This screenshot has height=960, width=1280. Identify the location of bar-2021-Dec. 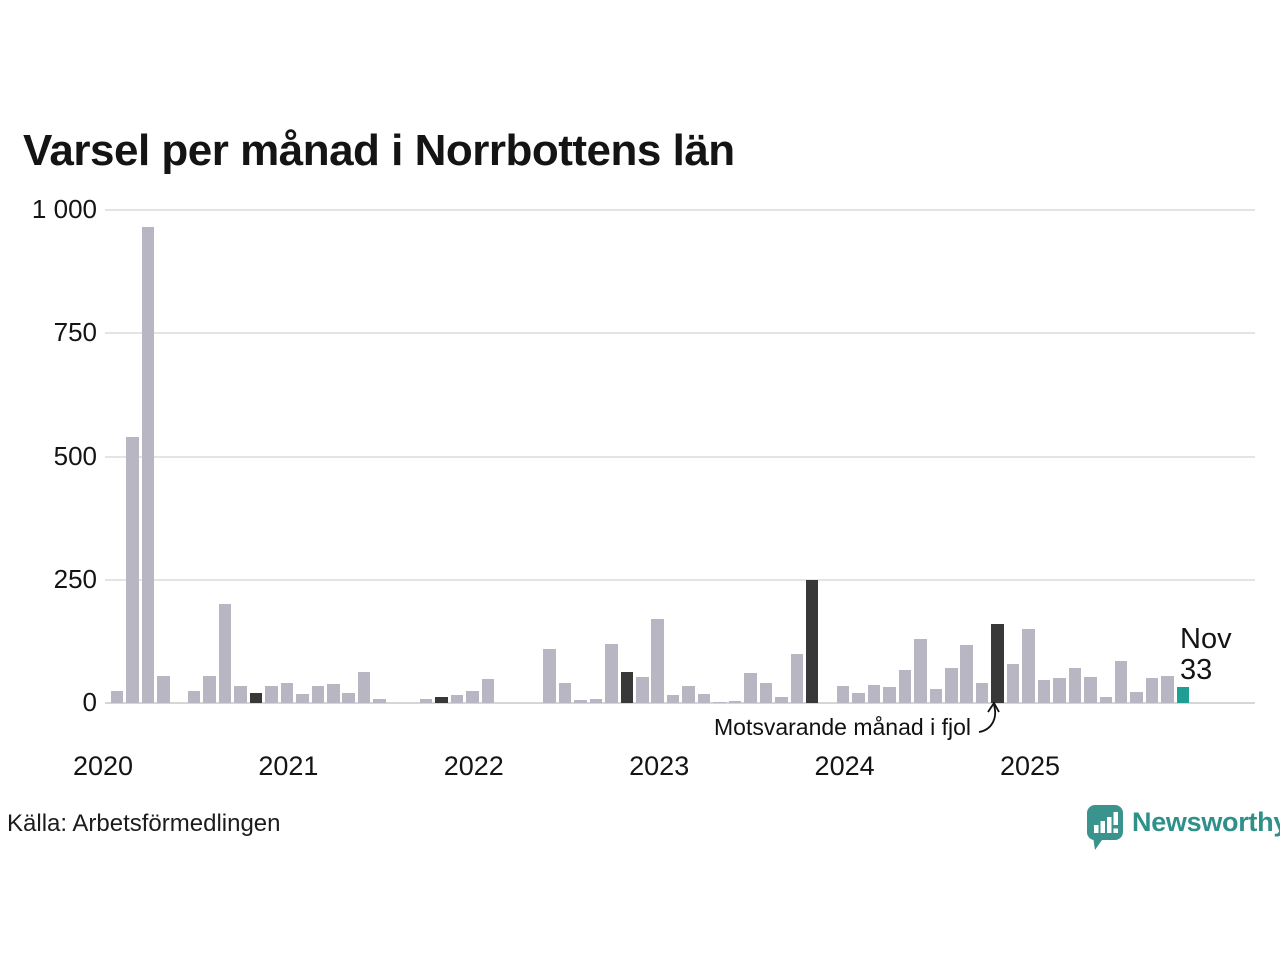
(457, 698).